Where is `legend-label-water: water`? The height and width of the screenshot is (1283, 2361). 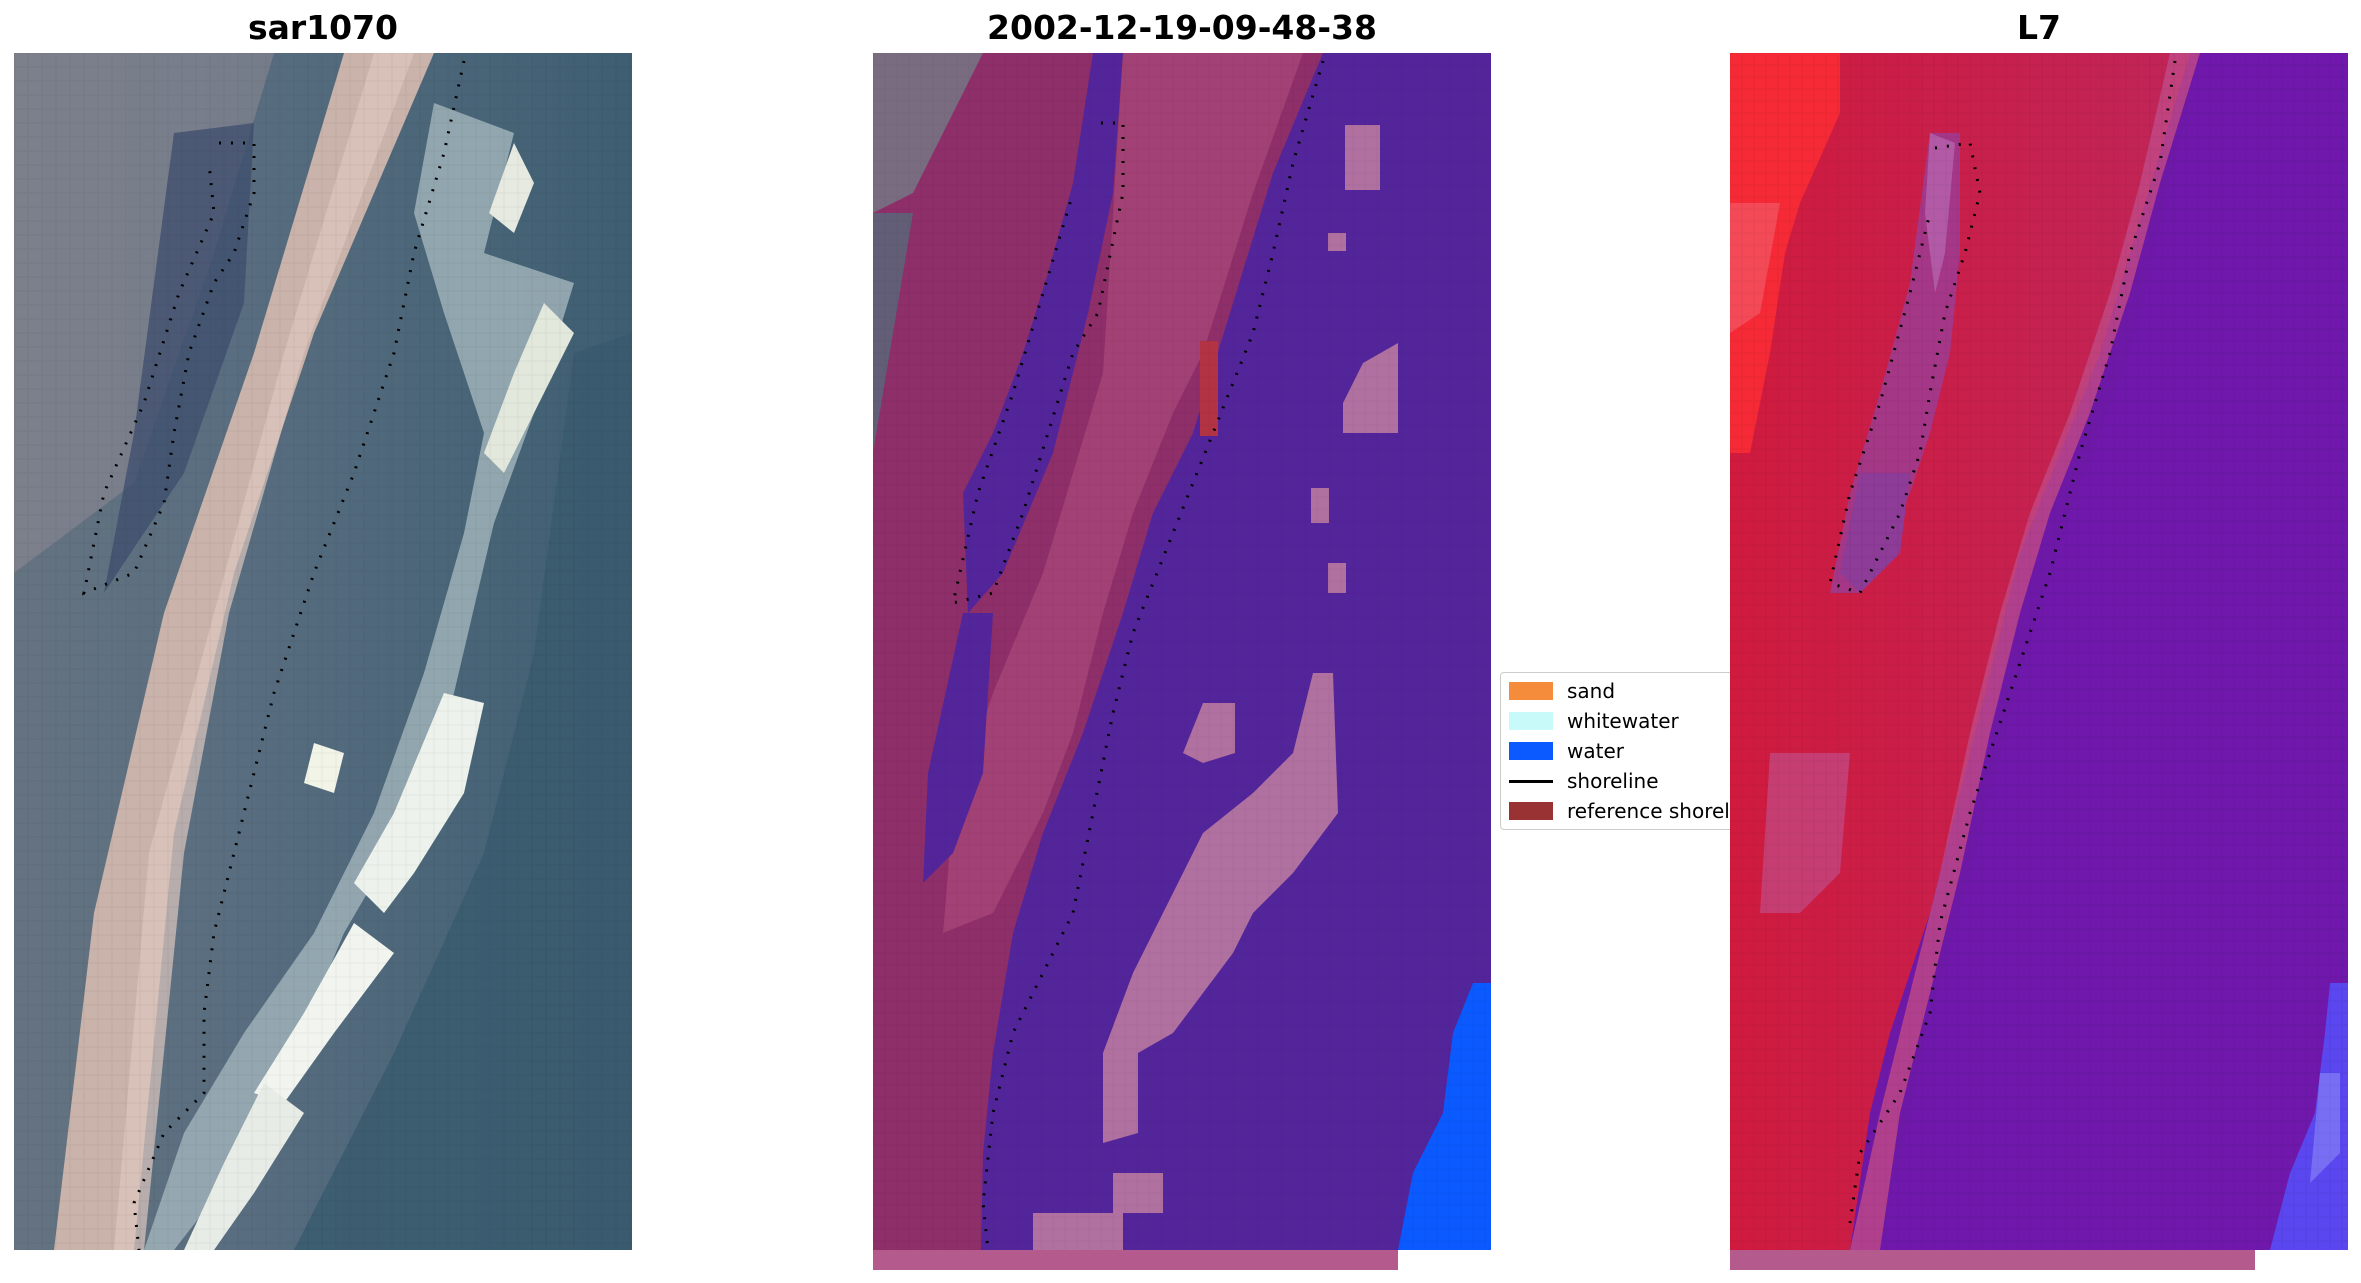
legend-label-water: water is located at coordinates (1595, 751).